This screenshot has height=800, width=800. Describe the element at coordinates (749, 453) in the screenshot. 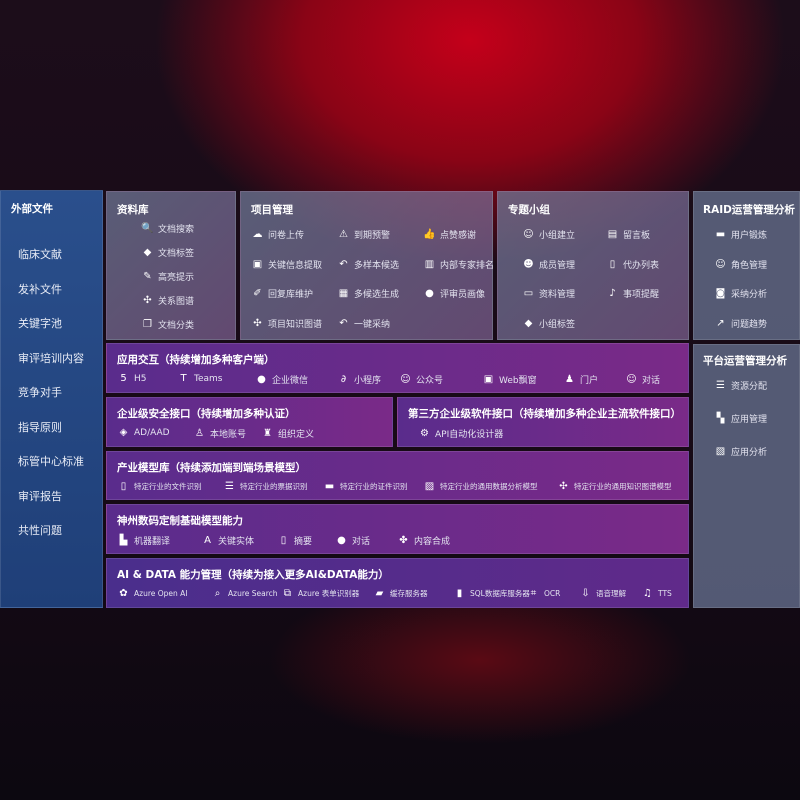

I see `item-label: 应用分析` at that location.